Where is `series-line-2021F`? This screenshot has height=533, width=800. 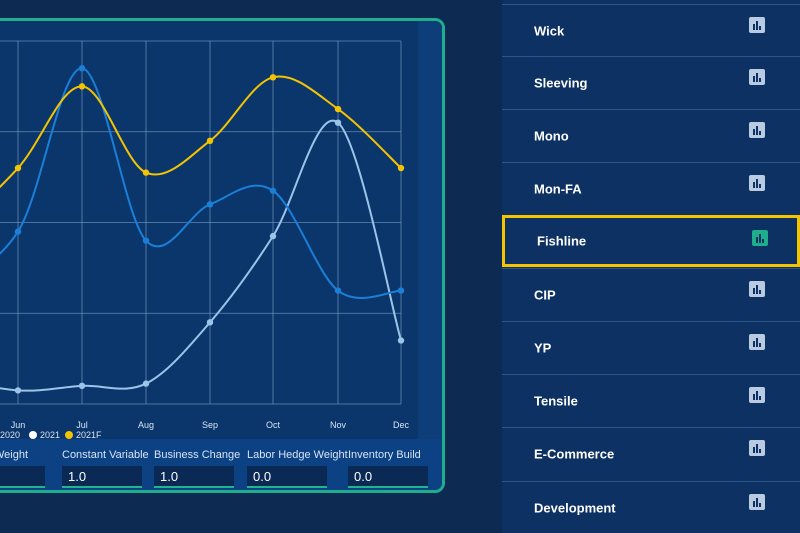 series-line-2021F is located at coordinates (201, 132).